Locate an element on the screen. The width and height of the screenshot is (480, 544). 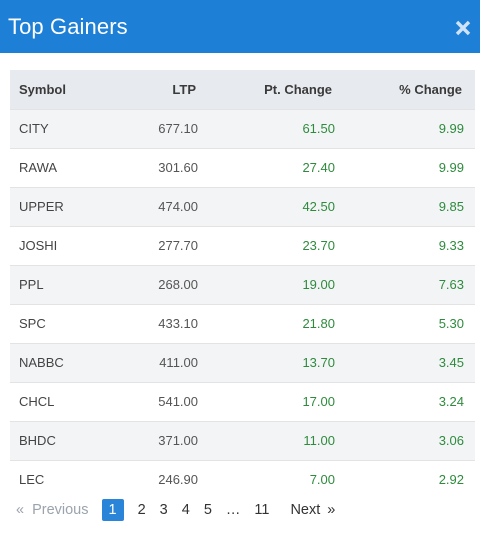
ltp-cell: 541.00 is located at coordinates (178, 401).